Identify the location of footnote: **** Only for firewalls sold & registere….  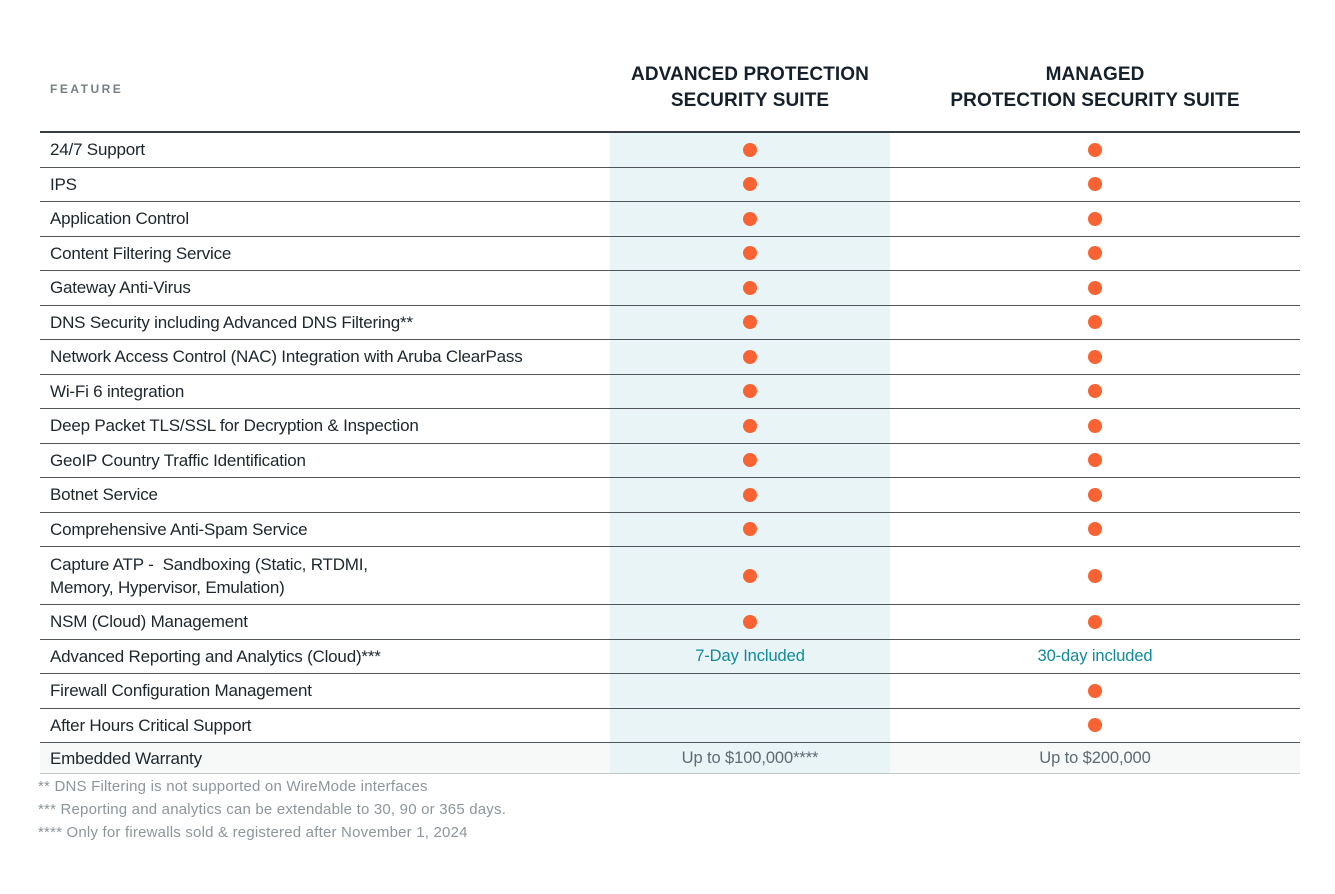
(253, 832).